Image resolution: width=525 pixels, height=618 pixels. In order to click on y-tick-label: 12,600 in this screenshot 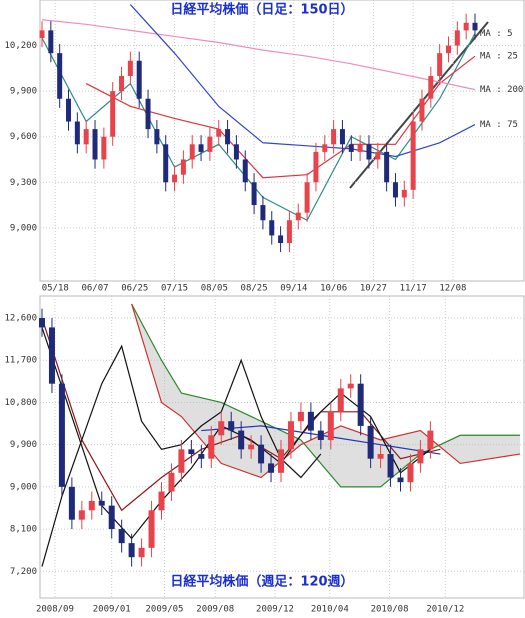, I will do `click(20, 319)`.